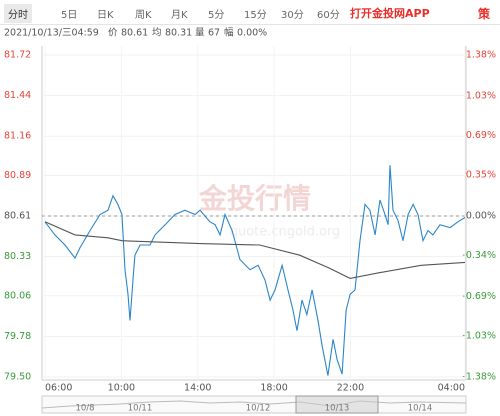 This screenshot has height=416, width=500. I want to click on tab: 5分, so click(216, 15).